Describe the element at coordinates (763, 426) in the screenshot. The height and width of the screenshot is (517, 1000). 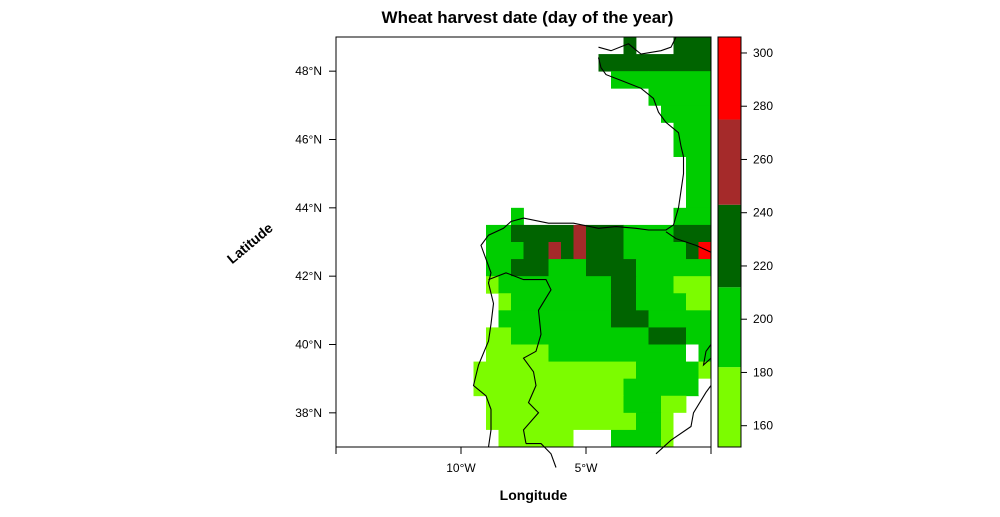
I see `colorbar-tick-label: 160` at that location.